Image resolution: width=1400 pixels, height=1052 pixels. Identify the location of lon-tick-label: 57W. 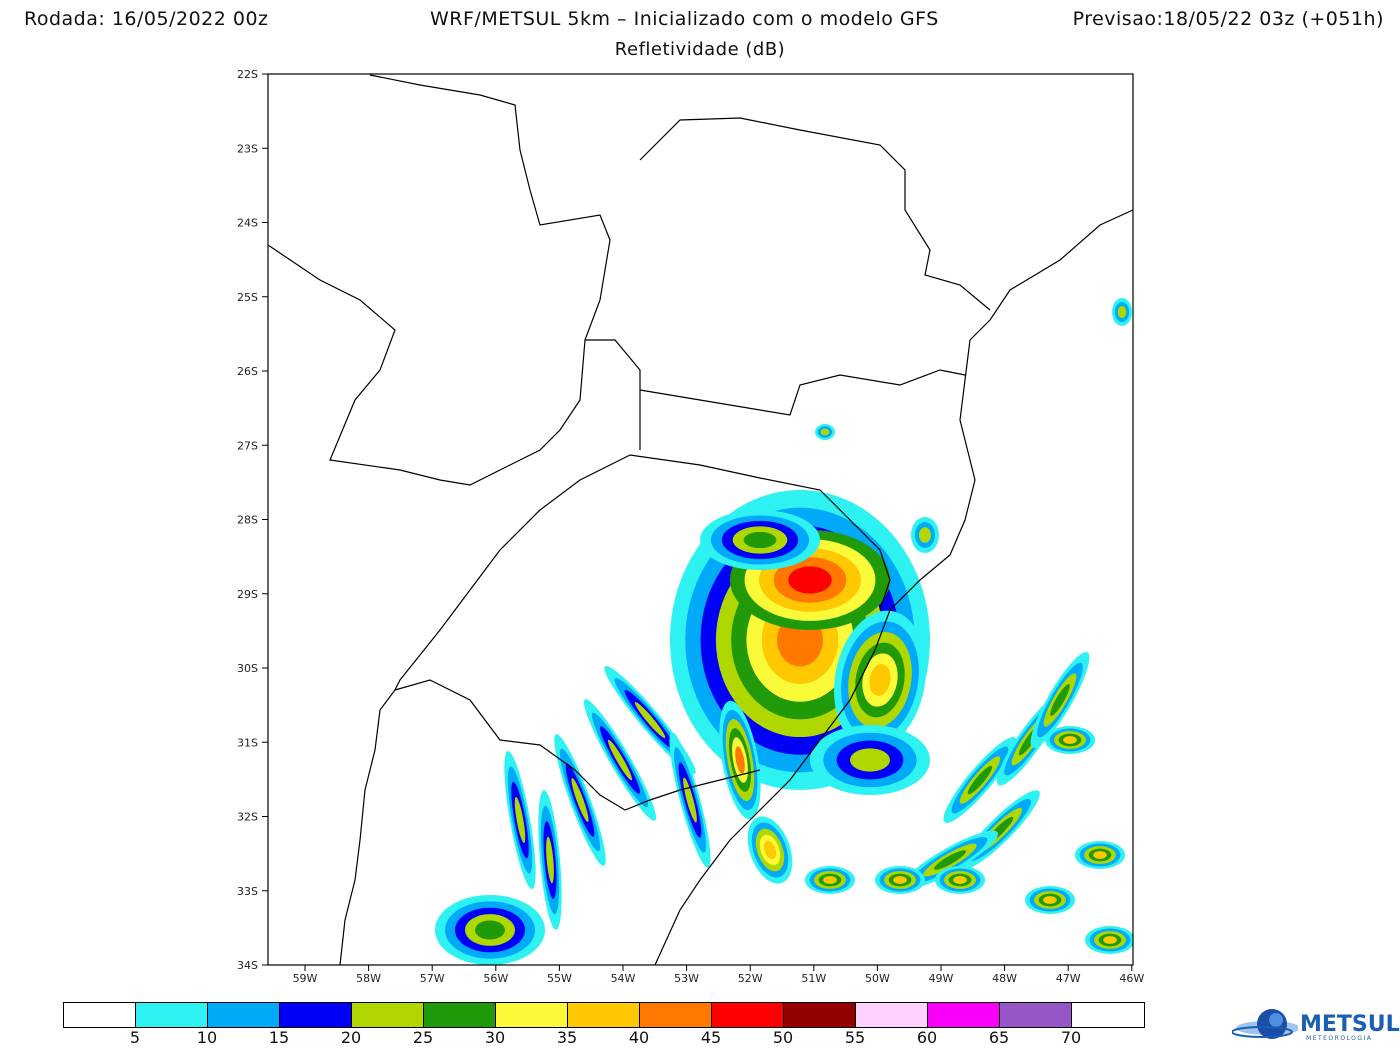
(432, 978).